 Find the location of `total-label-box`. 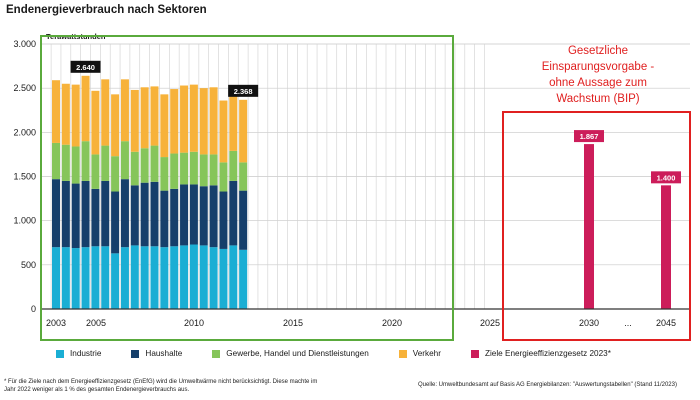

total-label-box is located at coordinates (85, 66).